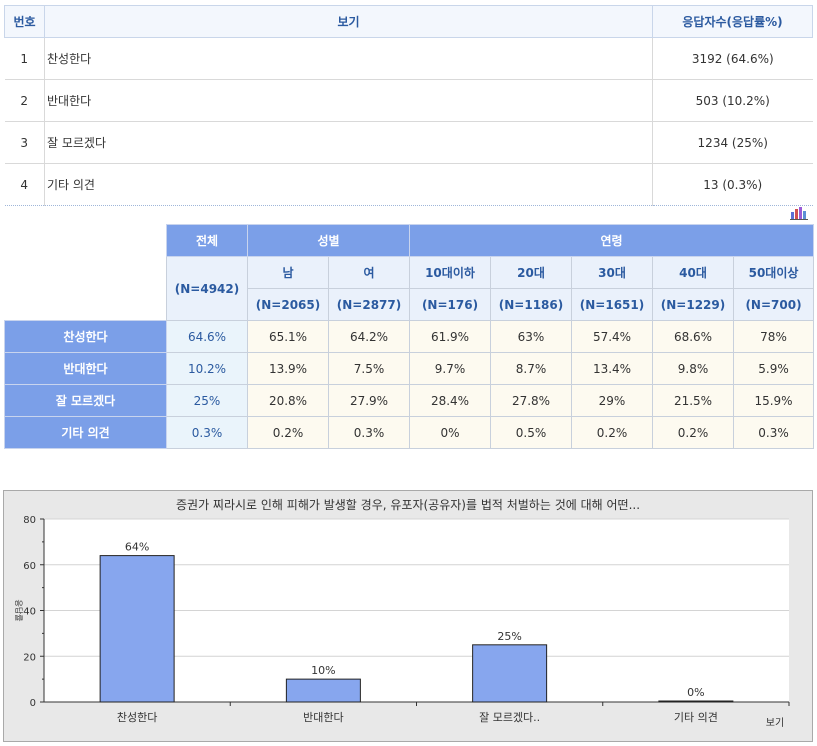 The width and height of the screenshot is (817, 746). Describe the element at coordinates (323, 717) in the screenshot. I see `x-tick-label: 반대한다` at that location.